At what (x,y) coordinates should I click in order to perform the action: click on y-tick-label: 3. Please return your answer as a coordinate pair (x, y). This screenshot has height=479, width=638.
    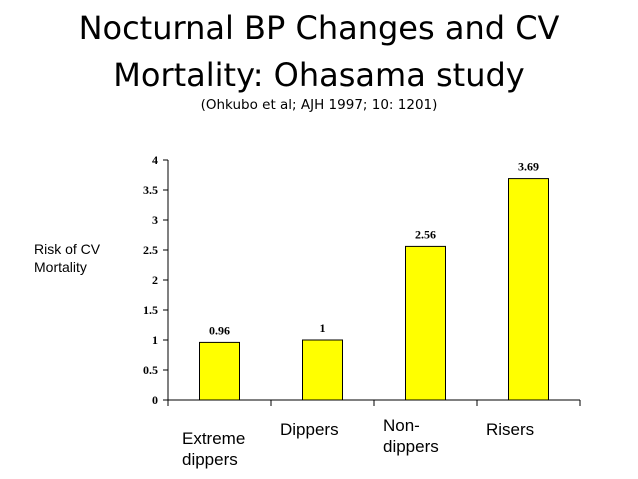
    Looking at the image, I should click on (155, 220).